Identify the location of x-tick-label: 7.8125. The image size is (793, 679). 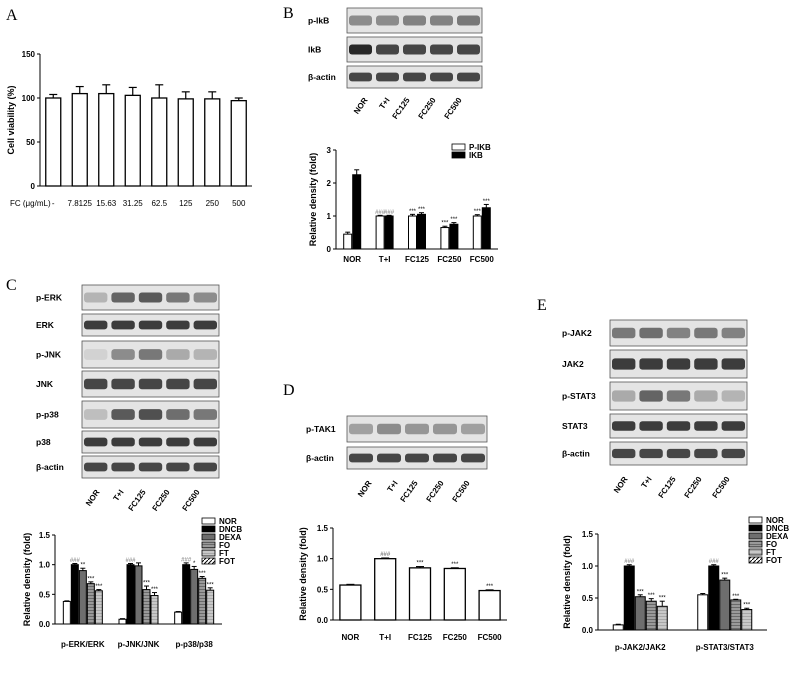
(80, 203).